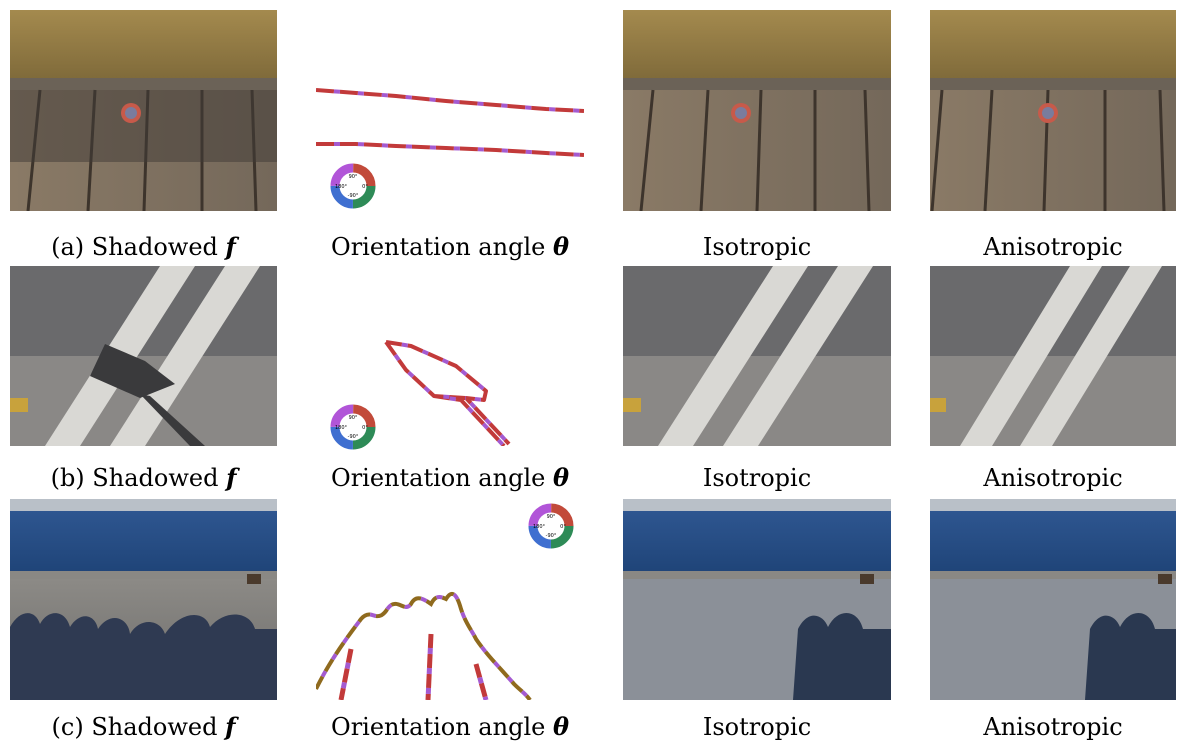  Describe the element at coordinates (450, 726) in the screenshot. I see `row-c-caption-orientation: Orientation angle θ` at that location.